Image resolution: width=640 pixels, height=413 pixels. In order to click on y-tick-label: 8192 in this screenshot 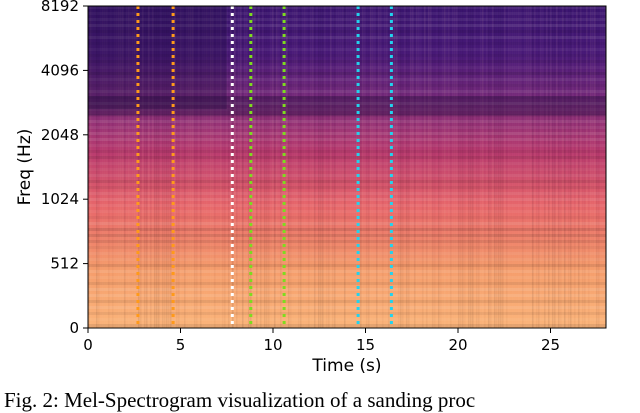, I will do `click(60, 7)`.